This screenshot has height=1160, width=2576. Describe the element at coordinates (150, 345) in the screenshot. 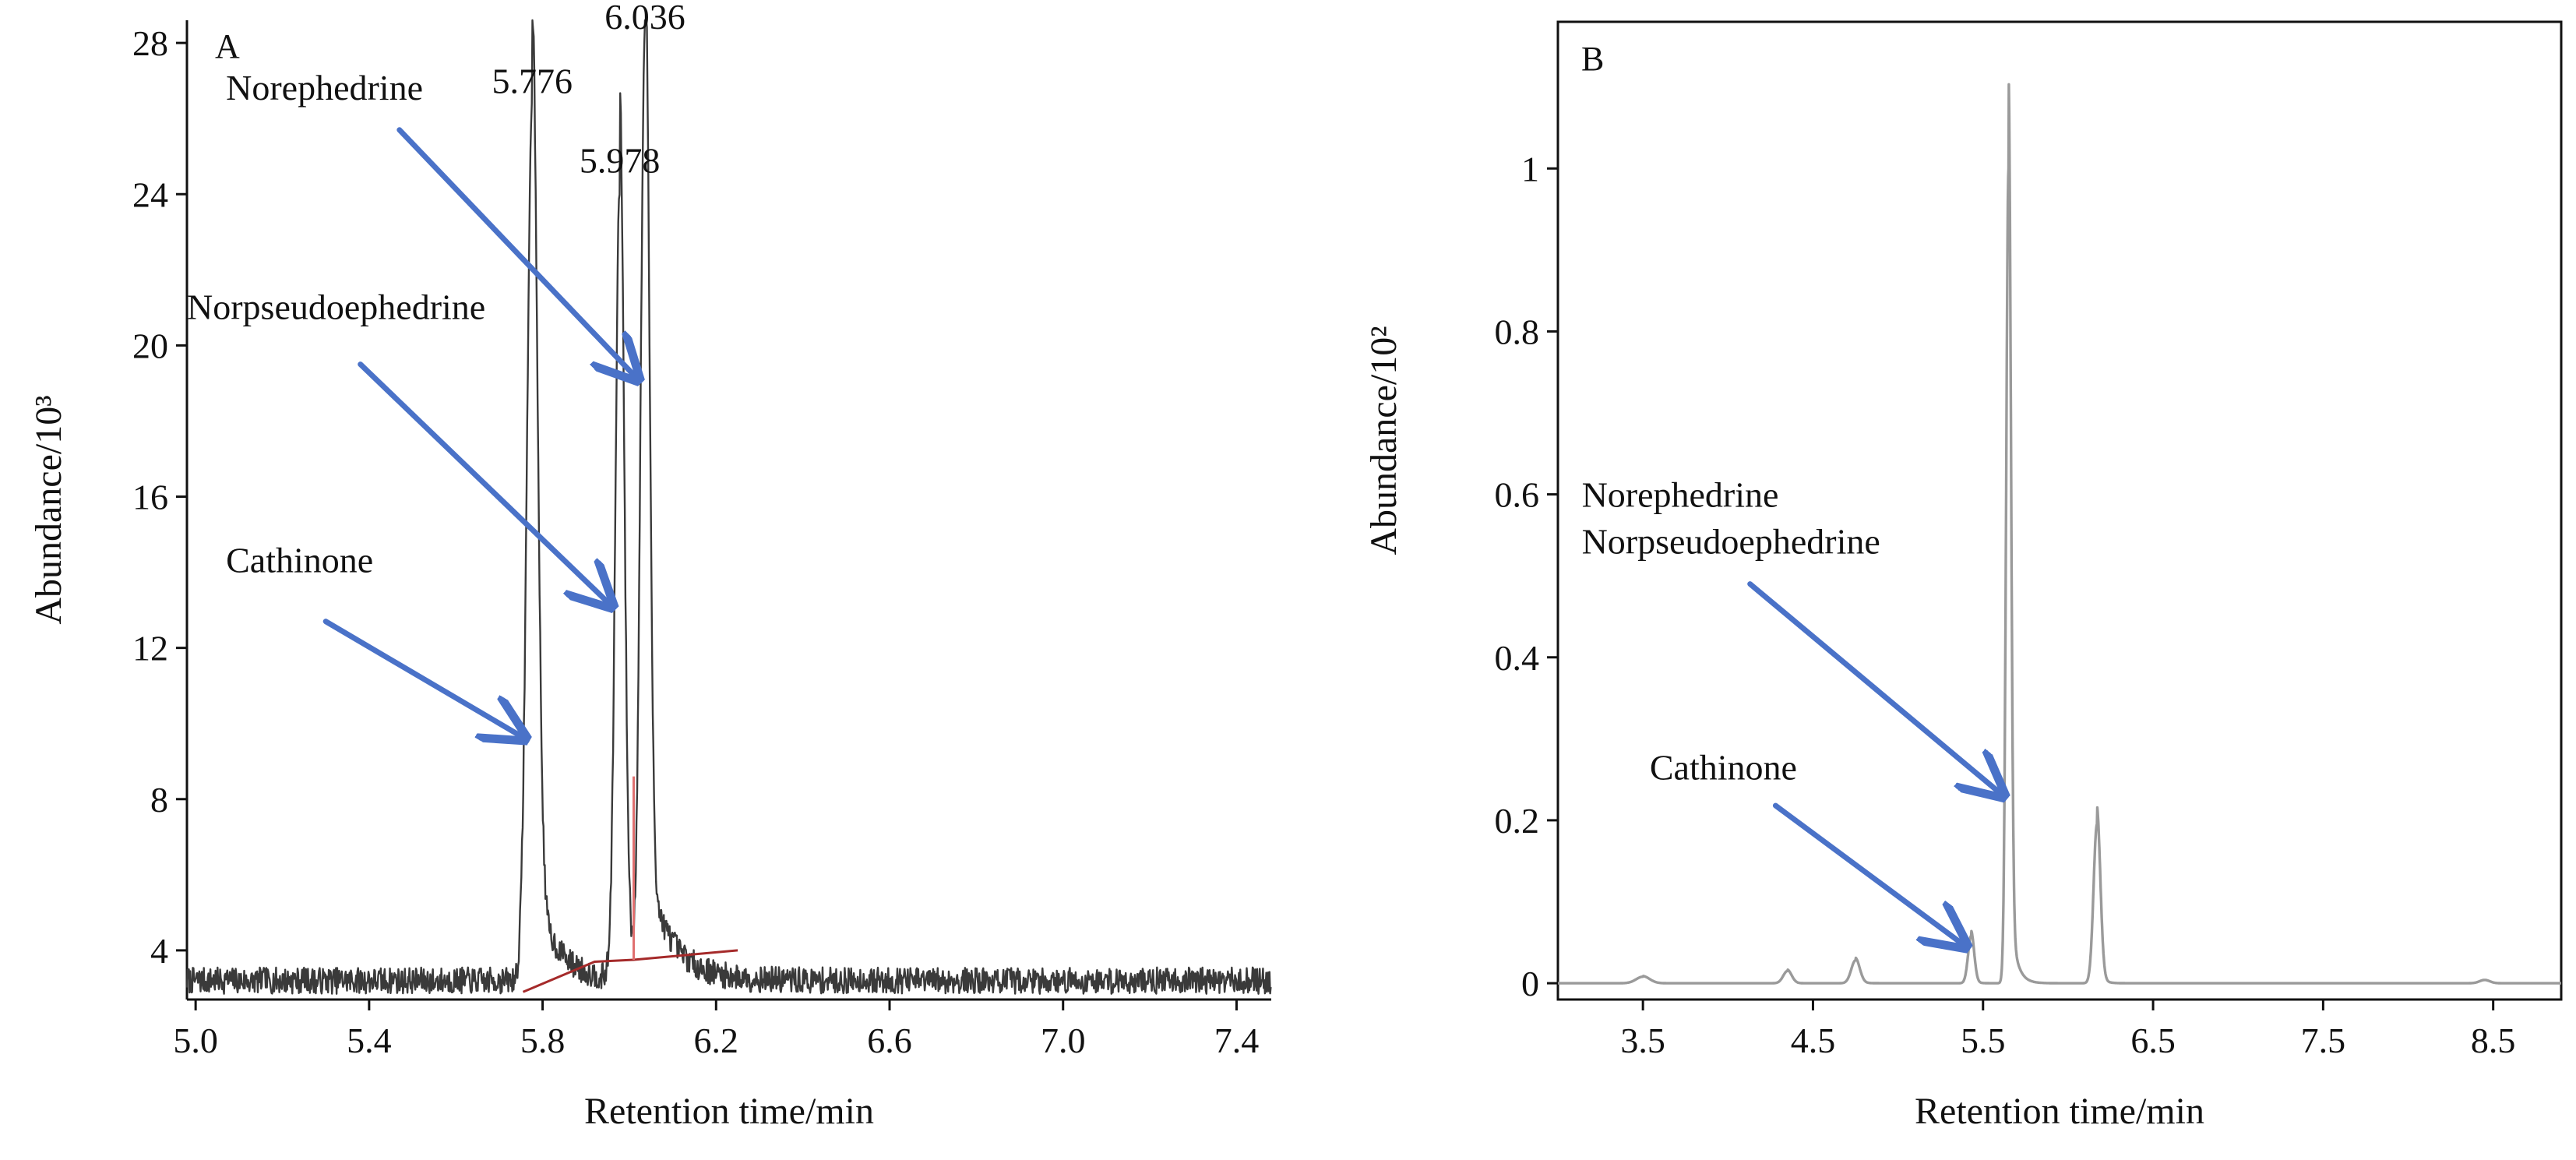

I see `y-tick-label: 20` at that location.